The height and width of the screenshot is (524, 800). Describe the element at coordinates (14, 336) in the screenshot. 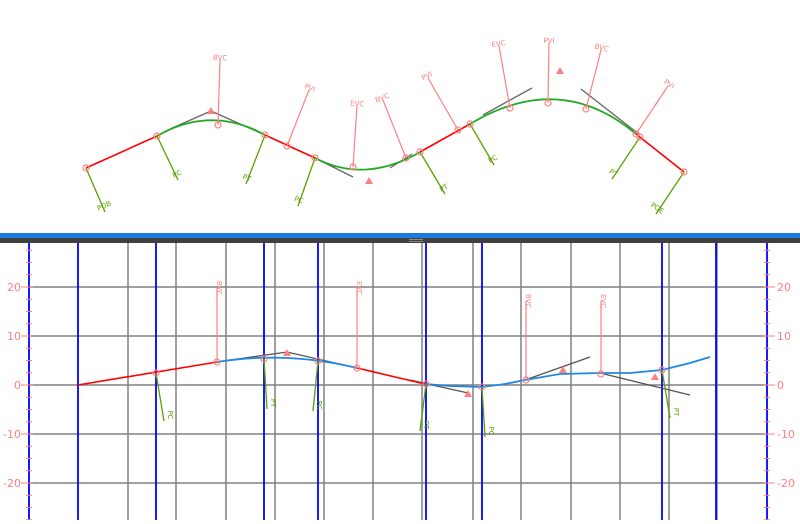

I see `y-tick-label-left: 10` at that location.